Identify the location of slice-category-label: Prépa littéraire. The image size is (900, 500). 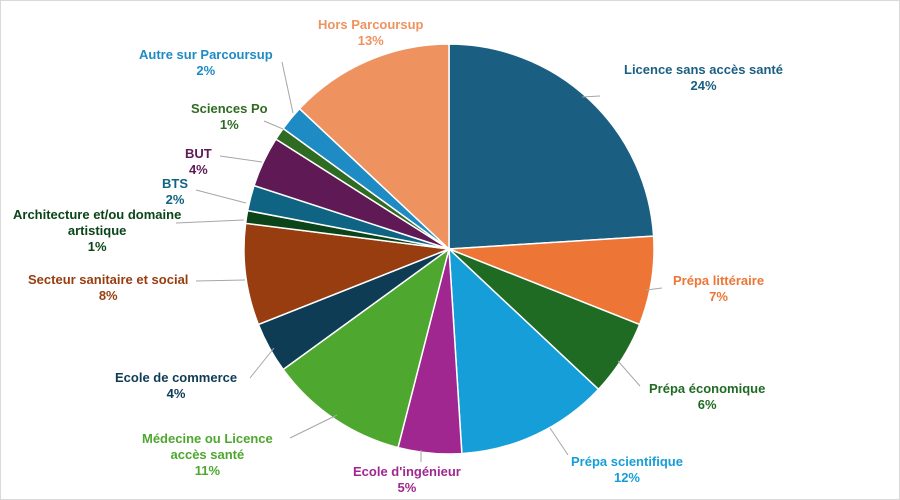
(719, 280).